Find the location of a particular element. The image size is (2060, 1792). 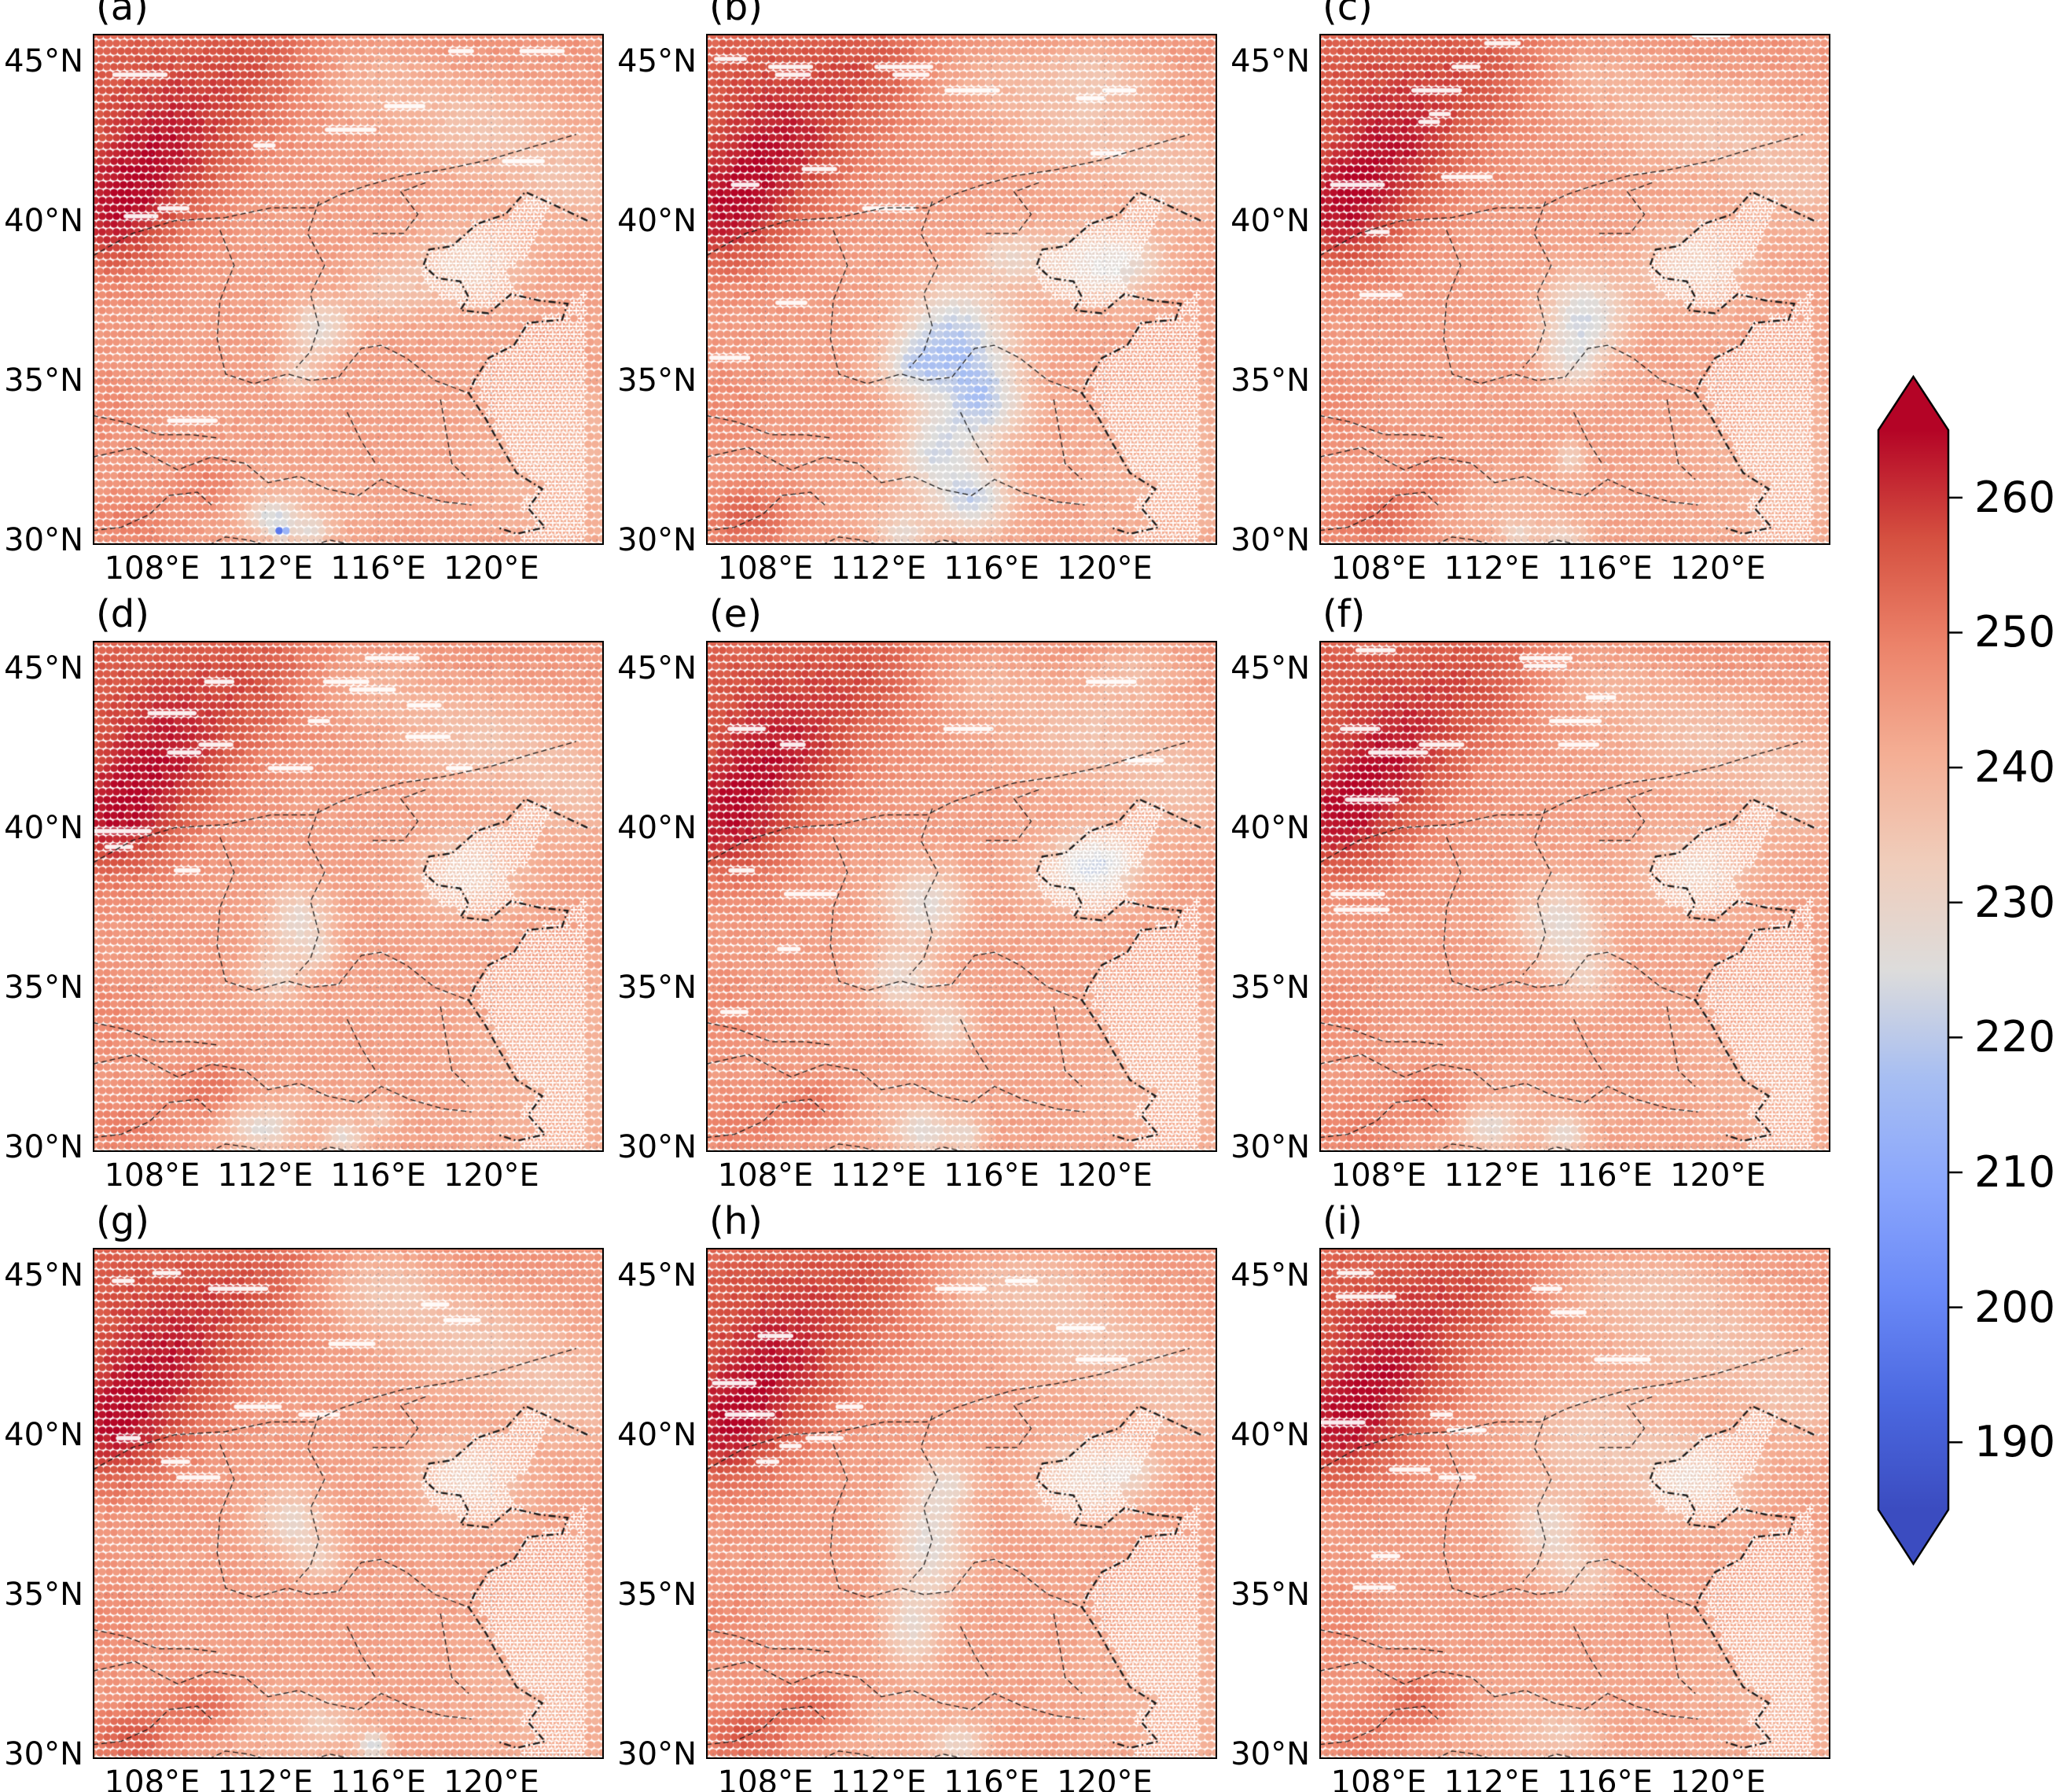

map-panel-c is located at coordinates (1574, 289).